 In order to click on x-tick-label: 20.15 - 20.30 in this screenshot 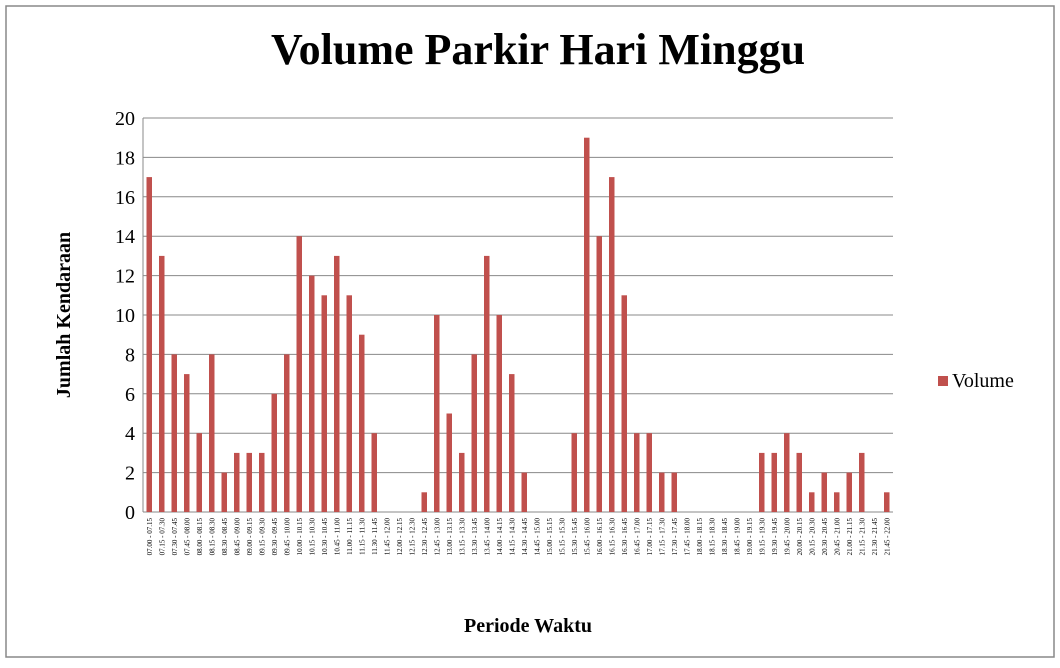, I will do `click(812, 537)`.